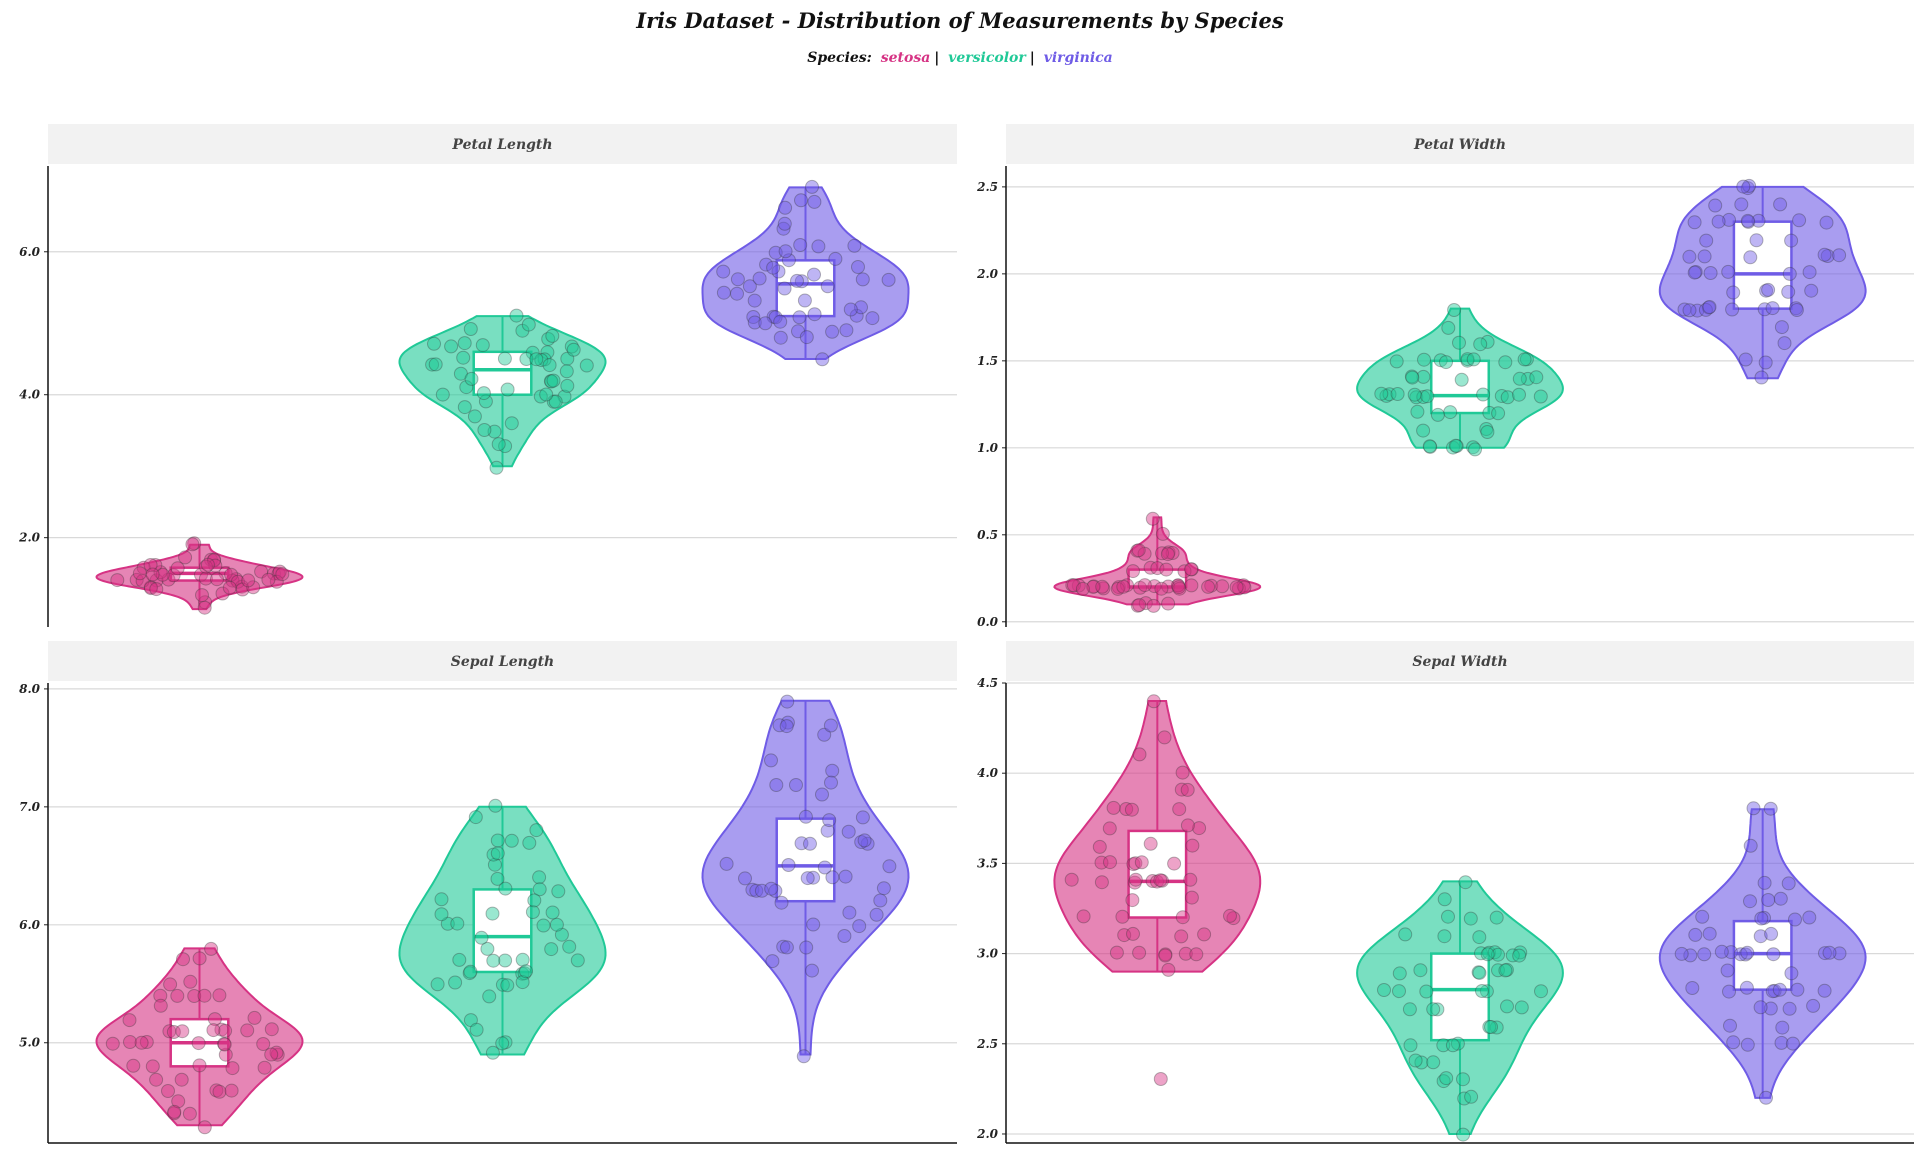 The image size is (1920, 1152). I want to click on y-tick-label: 4.5, so click(987, 683).